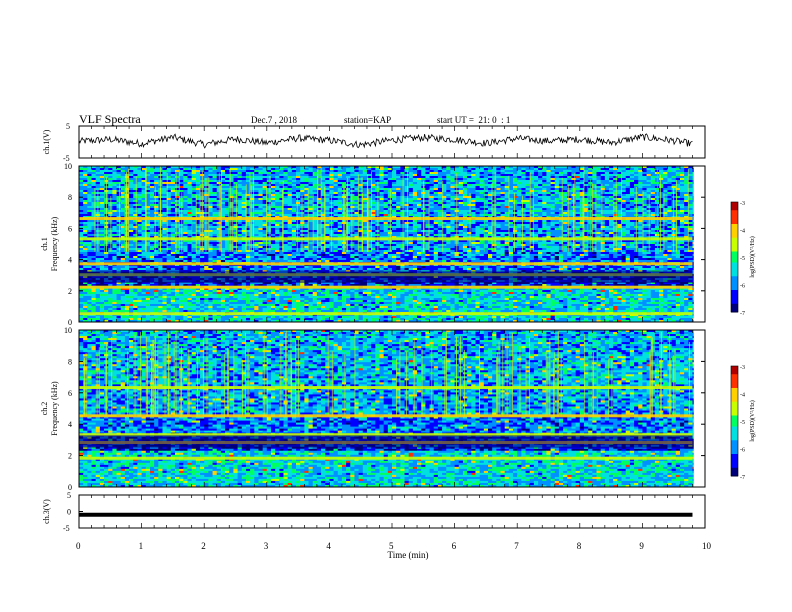  Describe the element at coordinates (46, 511) in the screenshot. I see `ch3-ylabel: ch.3(V)` at that location.